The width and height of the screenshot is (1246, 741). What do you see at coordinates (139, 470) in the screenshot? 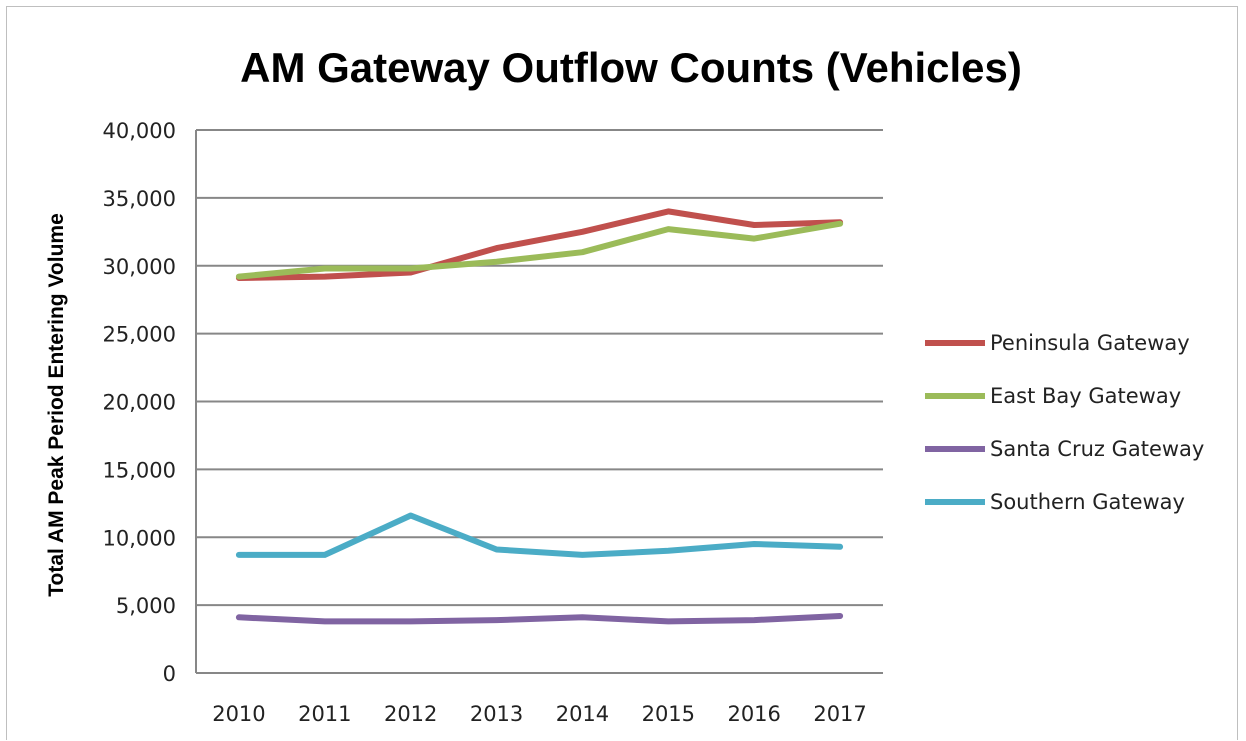
I see `y-tick-label: 15,000` at bounding box center [139, 470].